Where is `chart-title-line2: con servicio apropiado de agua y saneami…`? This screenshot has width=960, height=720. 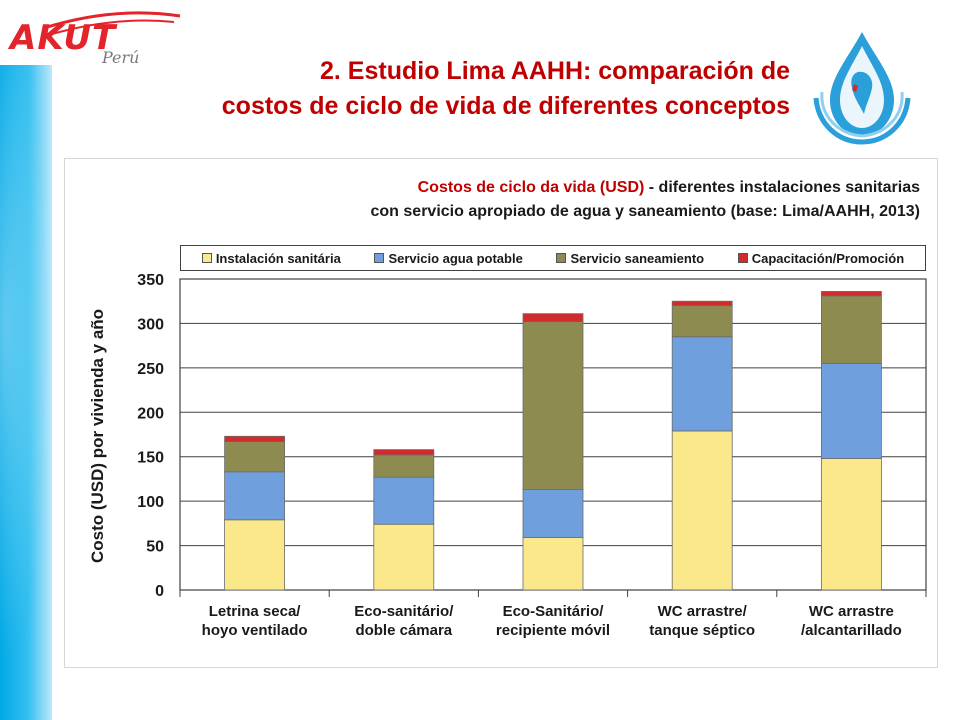 chart-title-line2: con servicio apropiado de agua y saneami… is located at coordinates (645, 211).